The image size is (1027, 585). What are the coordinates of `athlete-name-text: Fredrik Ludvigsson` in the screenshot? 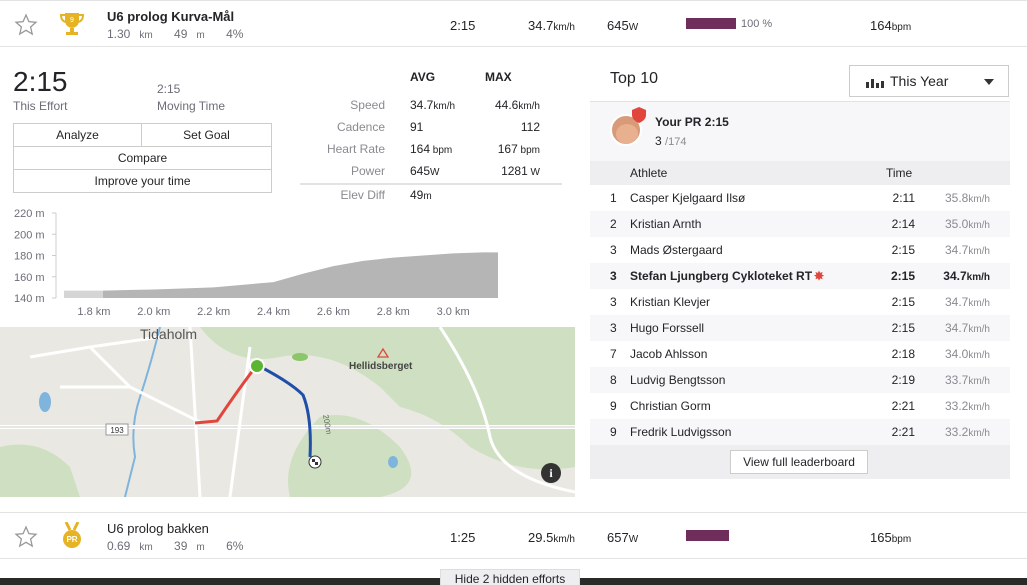 It's located at (681, 432).